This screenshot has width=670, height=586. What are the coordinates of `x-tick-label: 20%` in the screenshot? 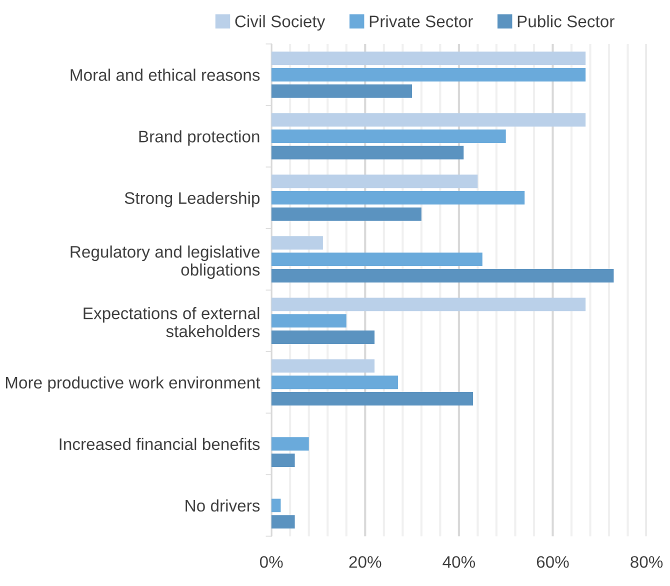 It's located at (365, 562).